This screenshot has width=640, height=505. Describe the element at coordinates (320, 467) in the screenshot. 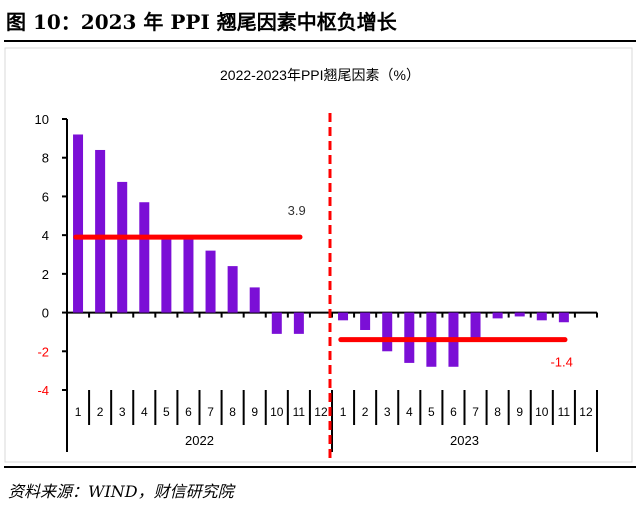

I see `footer-rule` at that location.